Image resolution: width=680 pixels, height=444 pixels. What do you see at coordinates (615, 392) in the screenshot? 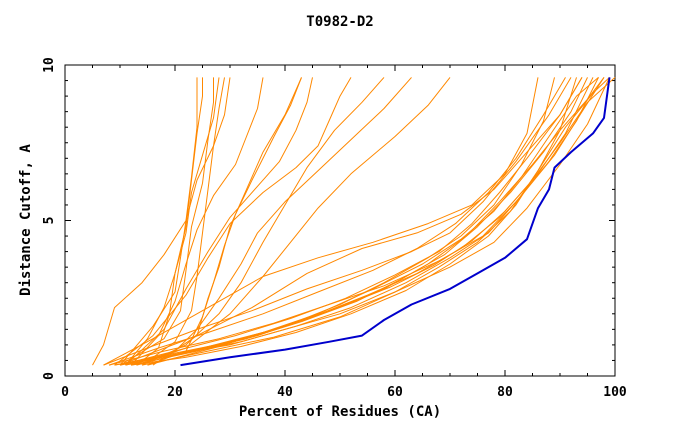
I see `x-tick-label: 100` at bounding box center [615, 392].